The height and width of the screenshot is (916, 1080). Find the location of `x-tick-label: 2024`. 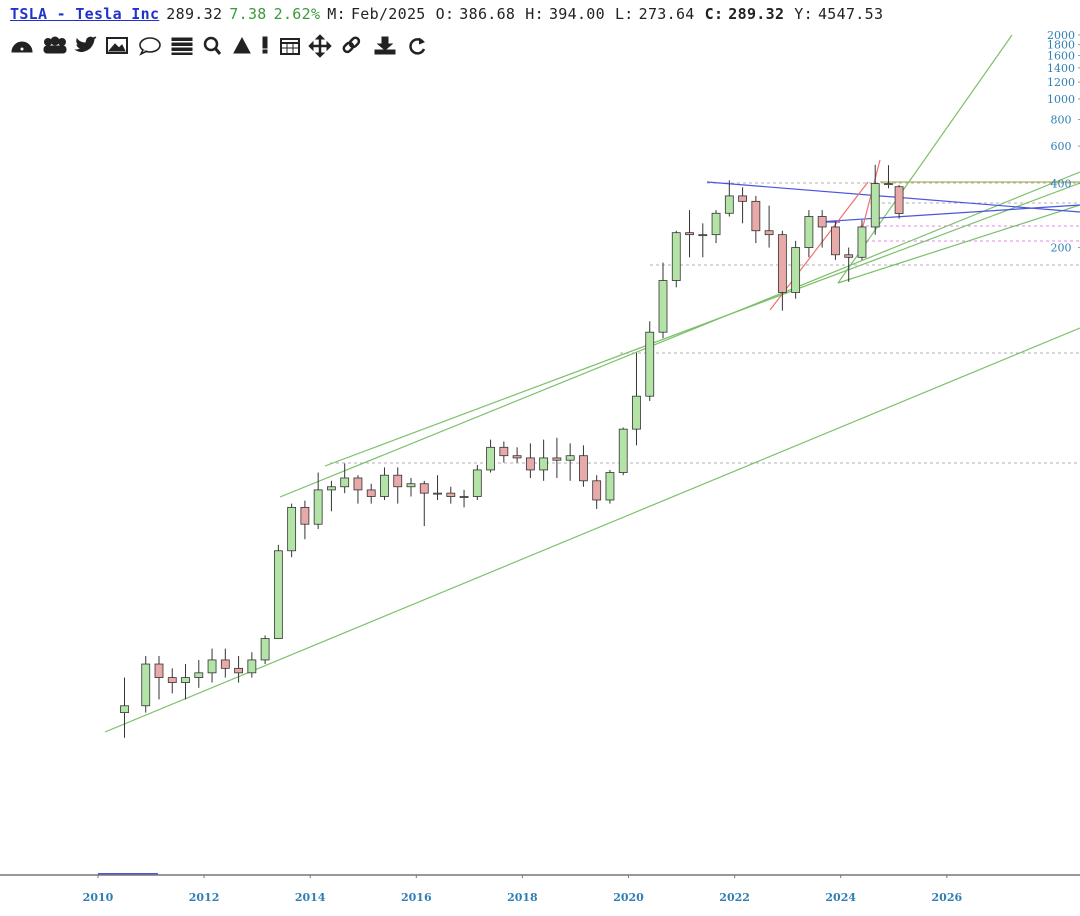

x-tick-label: 2024 is located at coordinates (840, 897).